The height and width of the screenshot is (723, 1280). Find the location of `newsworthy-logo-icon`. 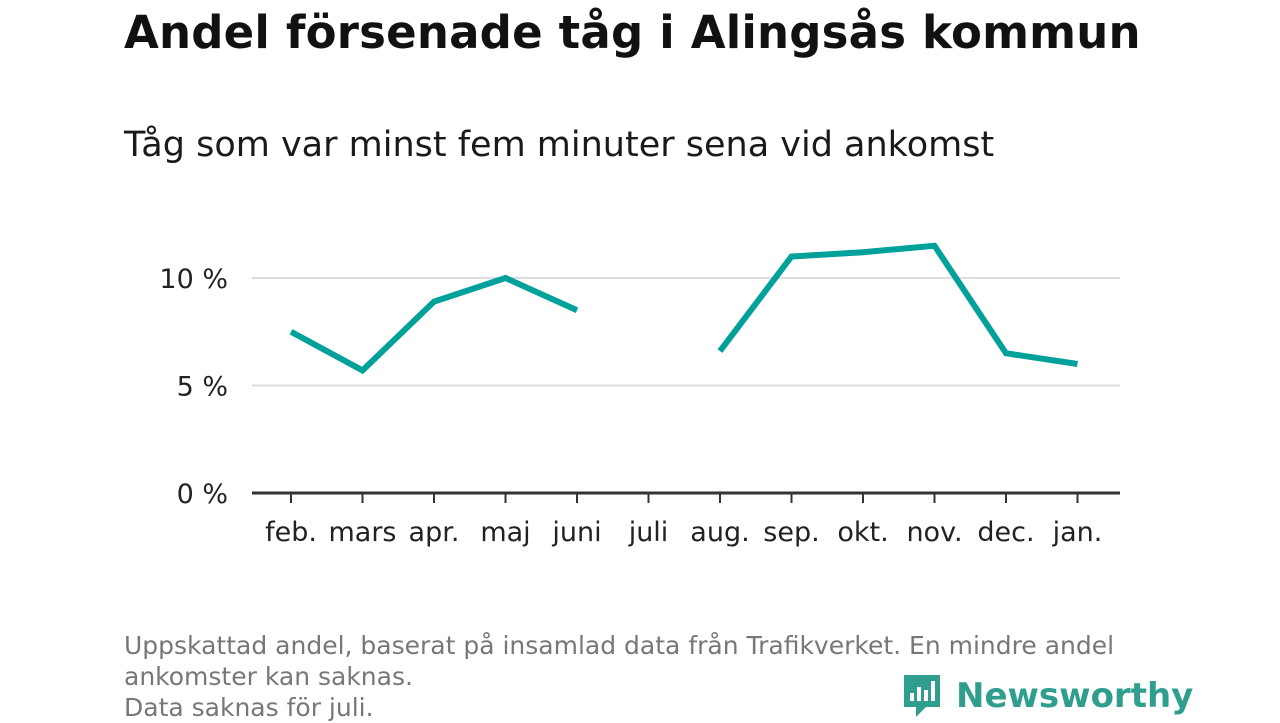

newsworthy-logo-icon is located at coordinates (922, 696).